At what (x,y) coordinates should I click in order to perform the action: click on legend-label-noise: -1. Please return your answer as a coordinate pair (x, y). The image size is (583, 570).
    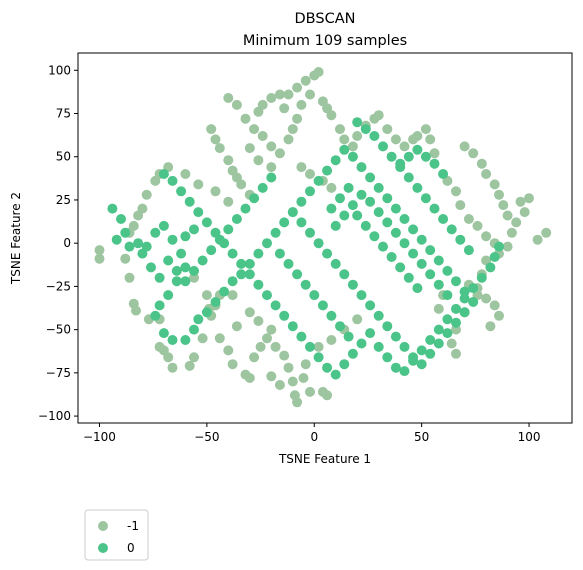
    Looking at the image, I should click on (133, 526).